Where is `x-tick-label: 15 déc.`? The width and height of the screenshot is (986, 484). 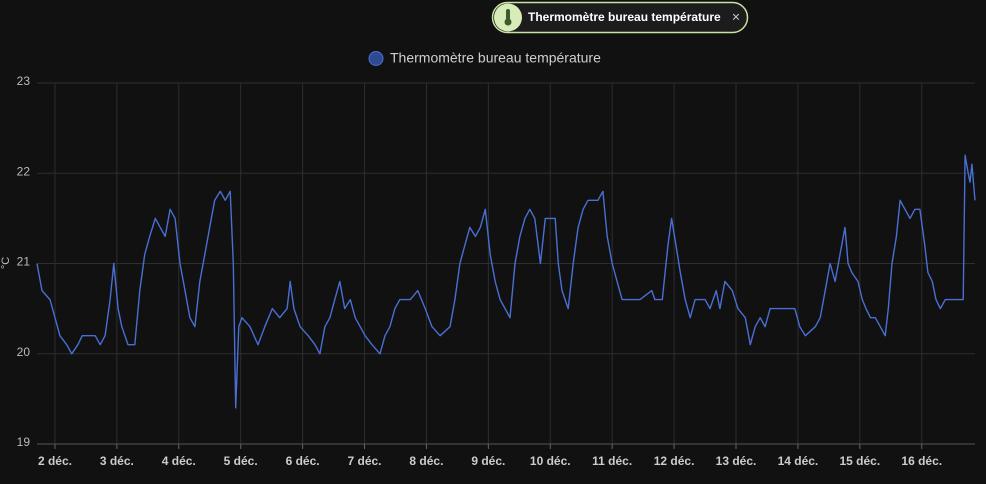
x-tick-label: 15 déc. is located at coordinates (859, 461).